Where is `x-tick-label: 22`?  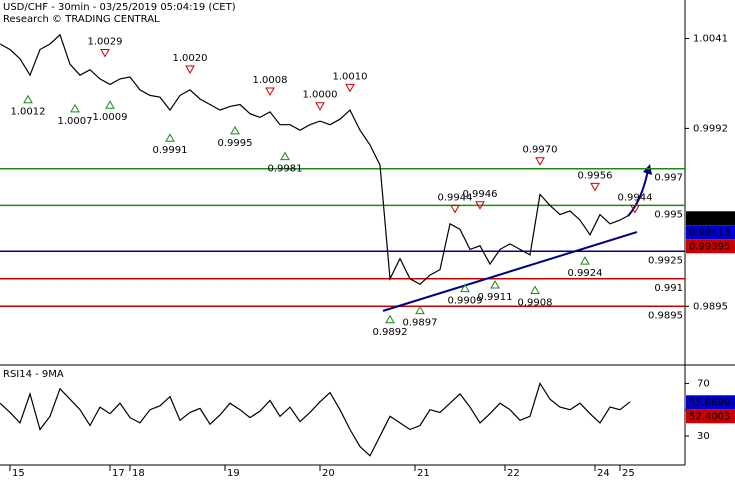 x-tick-label: 22 is located at coordinates (513, 473).